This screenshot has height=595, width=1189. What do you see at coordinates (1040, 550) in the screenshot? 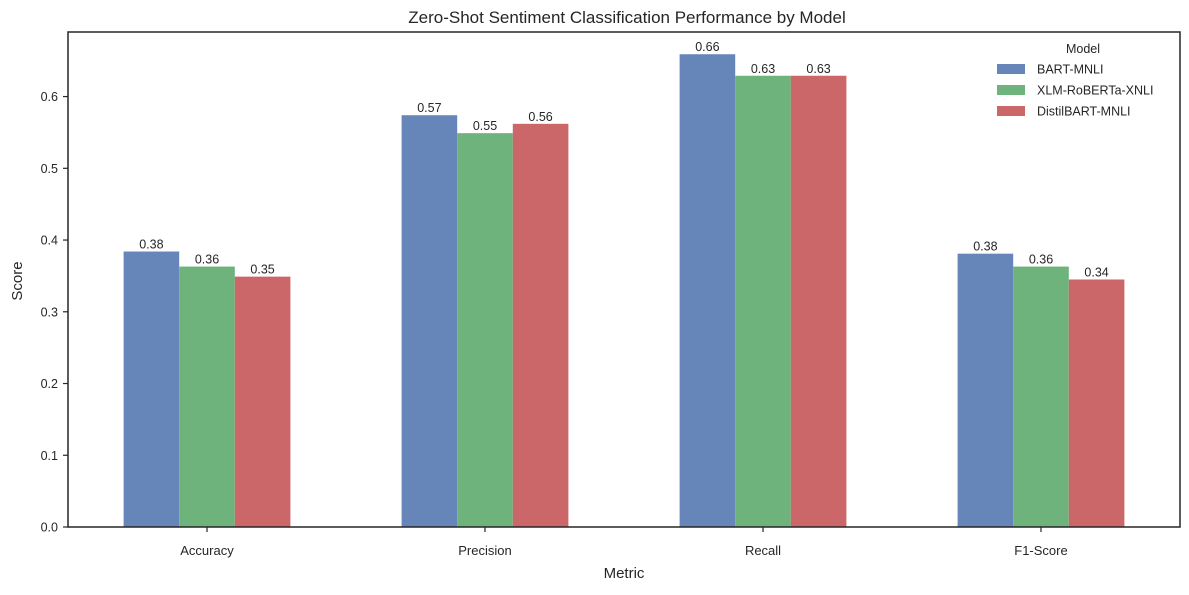
I see `x-tick-label: F1-Score` at bounding box center [1040, 550].